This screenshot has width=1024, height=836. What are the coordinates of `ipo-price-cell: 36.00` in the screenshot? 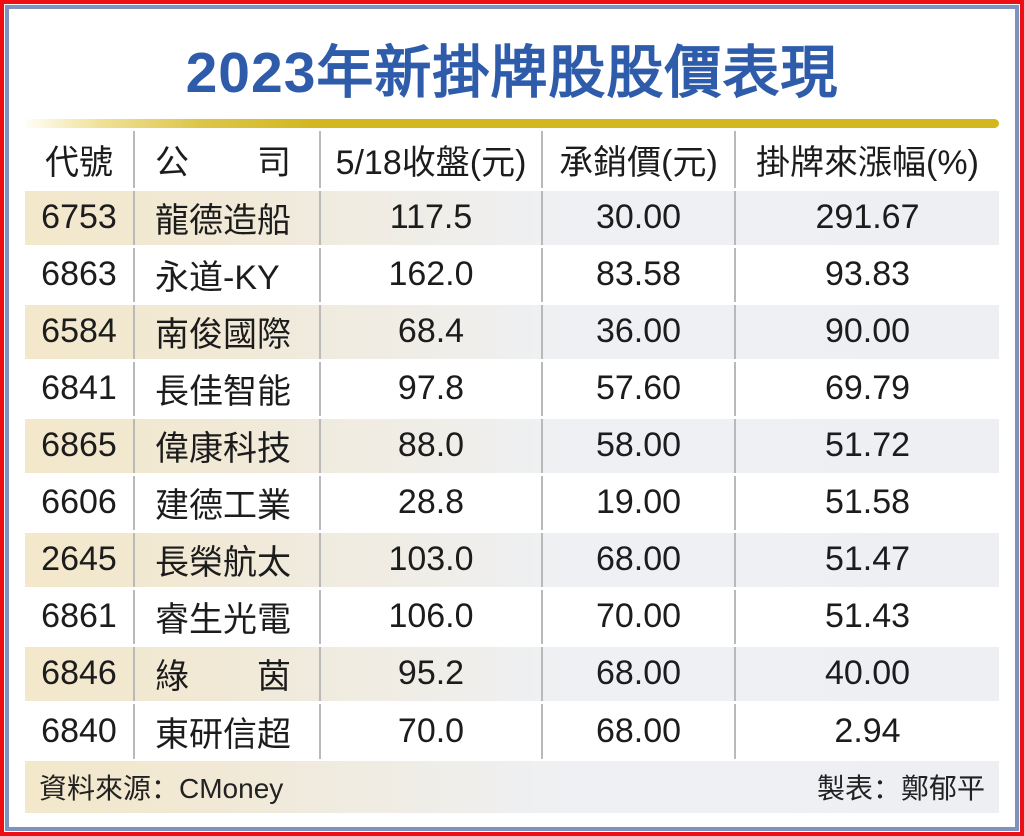 It's located at (638, 331).